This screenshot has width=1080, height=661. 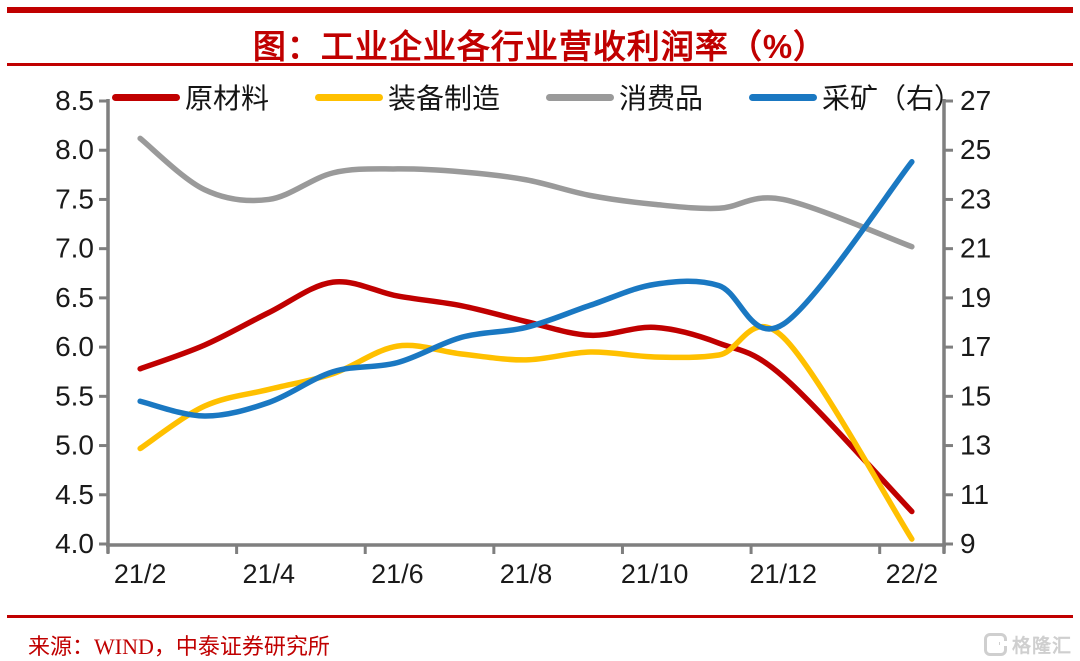 What do you see at coordinates (975, 149) in the screenshot?
I see `right-axis-tick-label: 25` at bounding box center [975, 149].